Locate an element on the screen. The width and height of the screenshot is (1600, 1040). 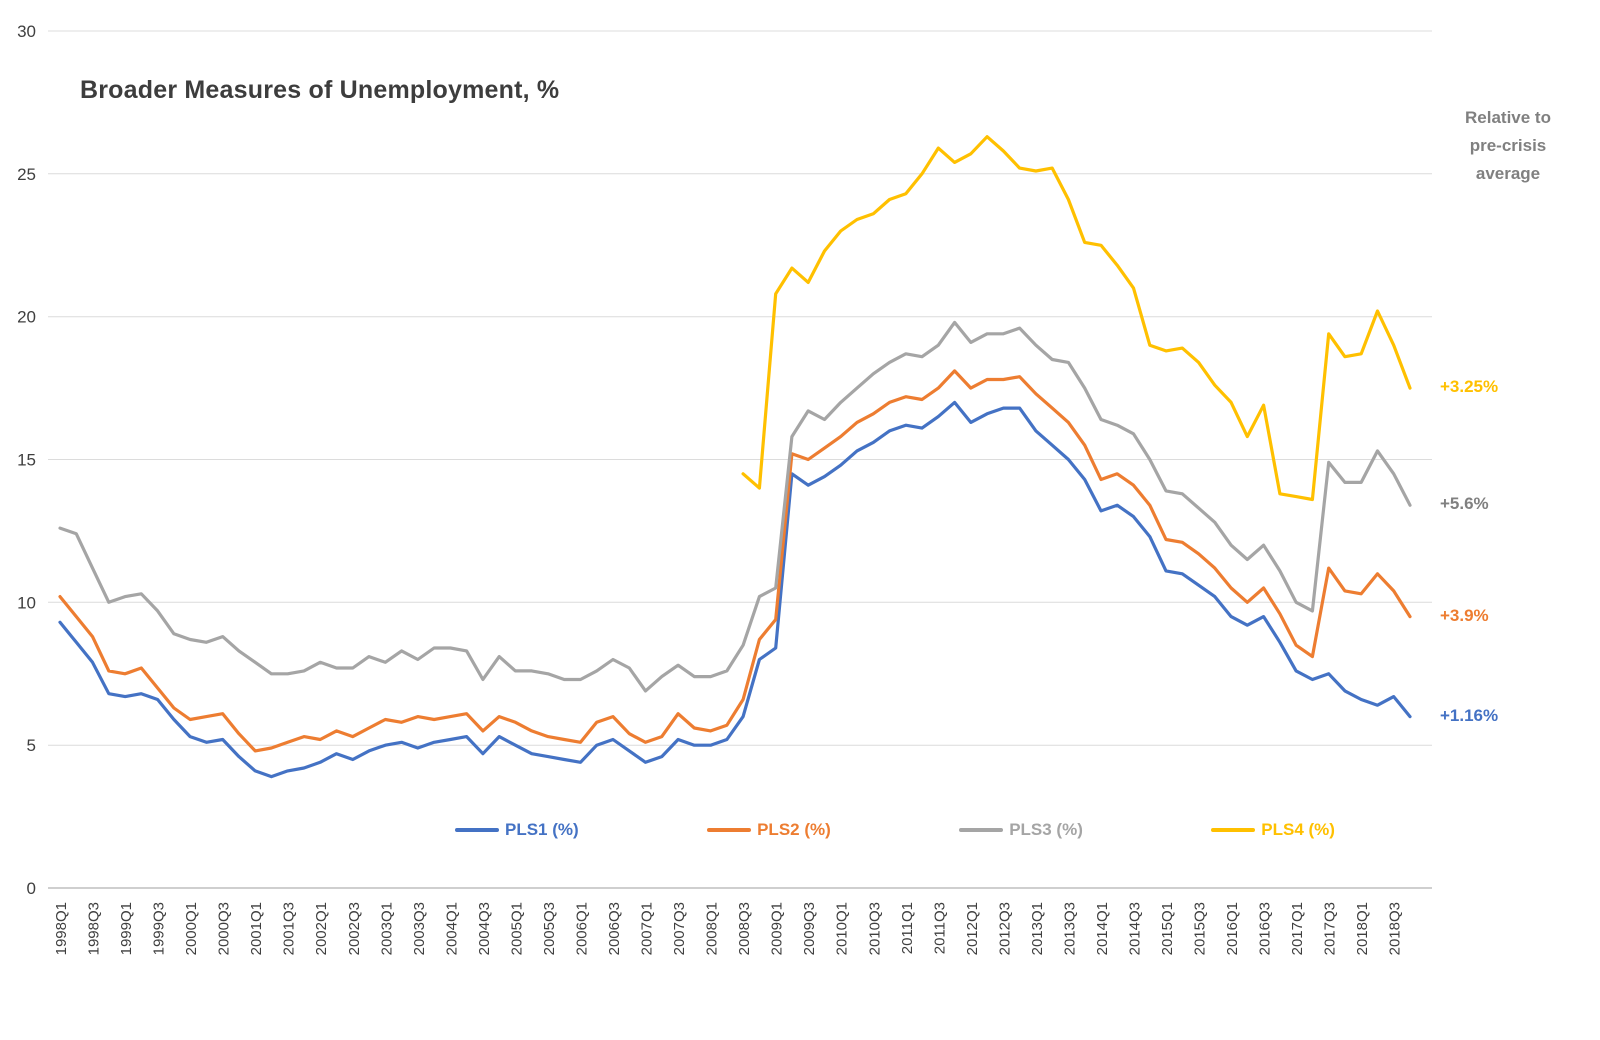
legend-item-pls4: PLS4 (%) is located at coordinates (1273, 830).